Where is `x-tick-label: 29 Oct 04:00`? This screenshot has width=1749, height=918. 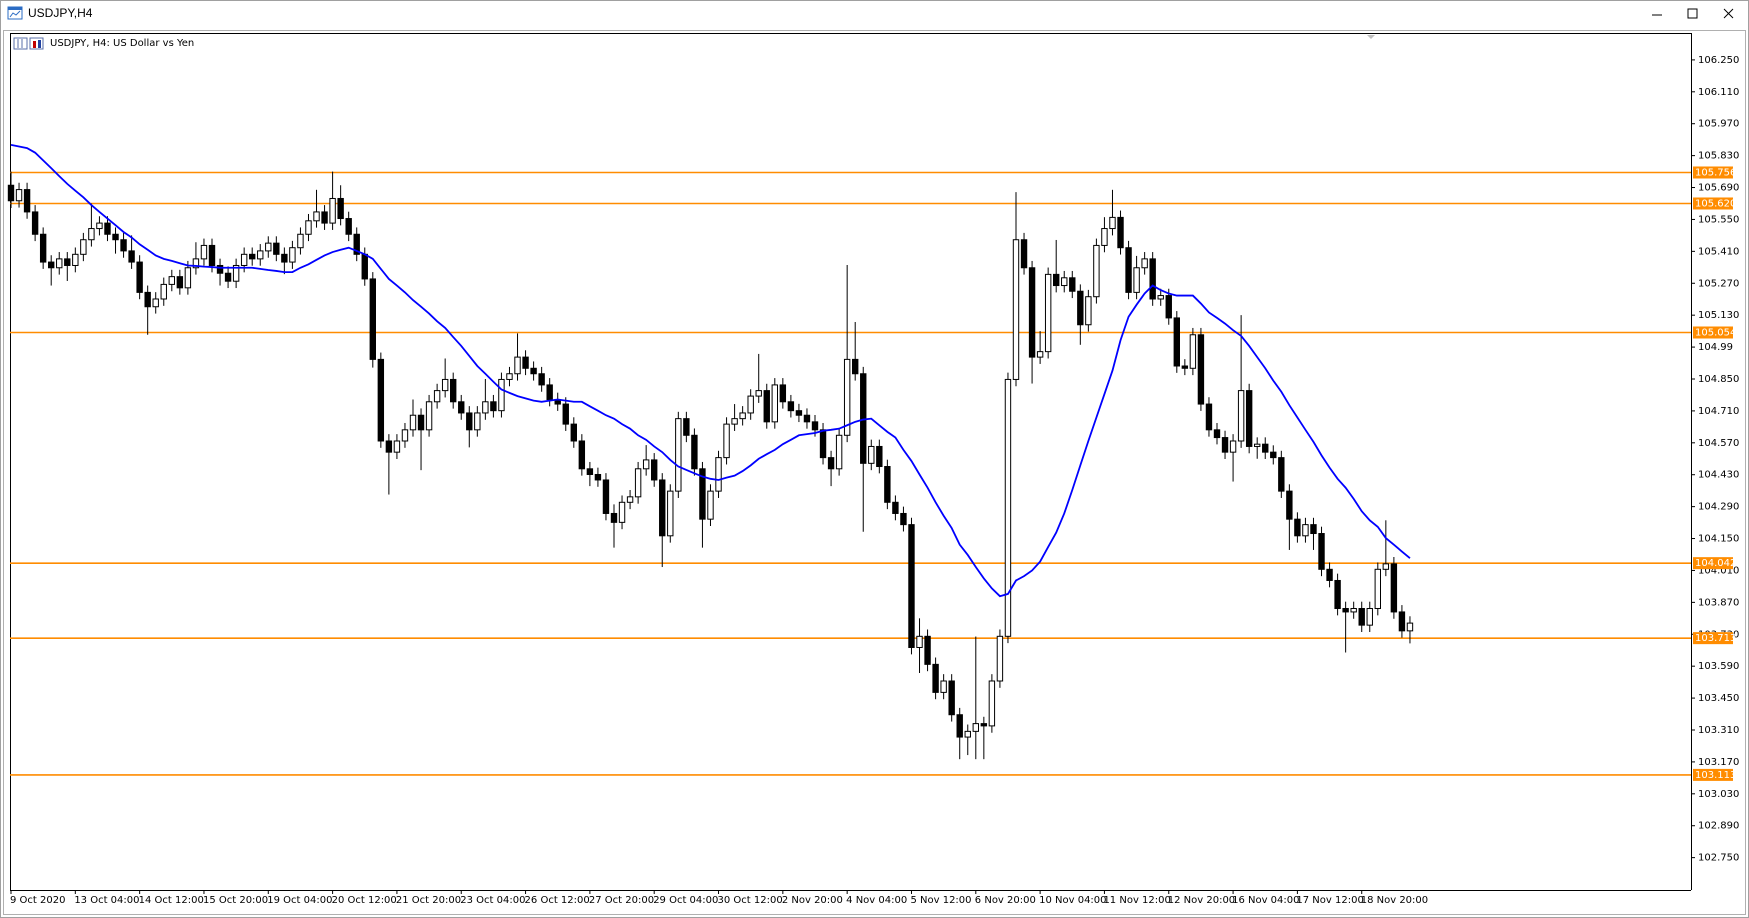
x-tick-label: 29 Oct 04:00 is located at coordinates (685, 900).